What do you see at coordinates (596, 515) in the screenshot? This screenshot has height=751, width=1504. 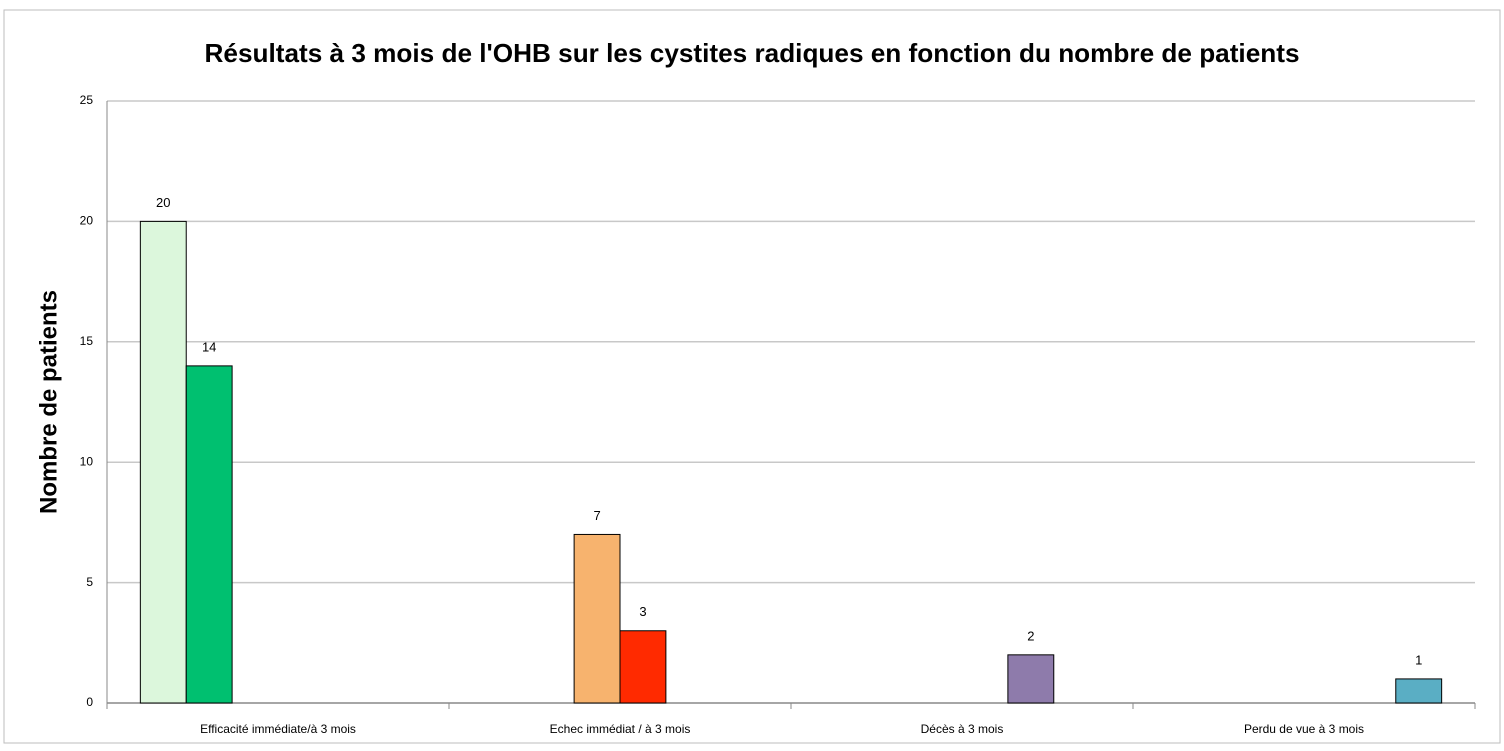 I see `data-label: 7` at bounding box center [596, 515].